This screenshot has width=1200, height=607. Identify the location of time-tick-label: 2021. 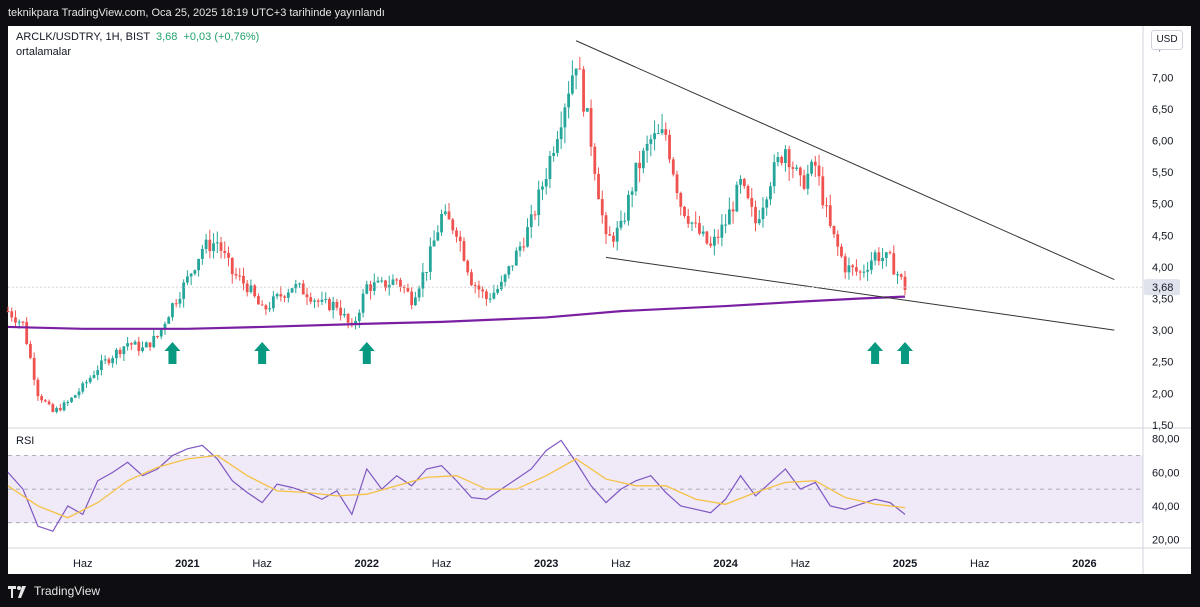
(187, 564).